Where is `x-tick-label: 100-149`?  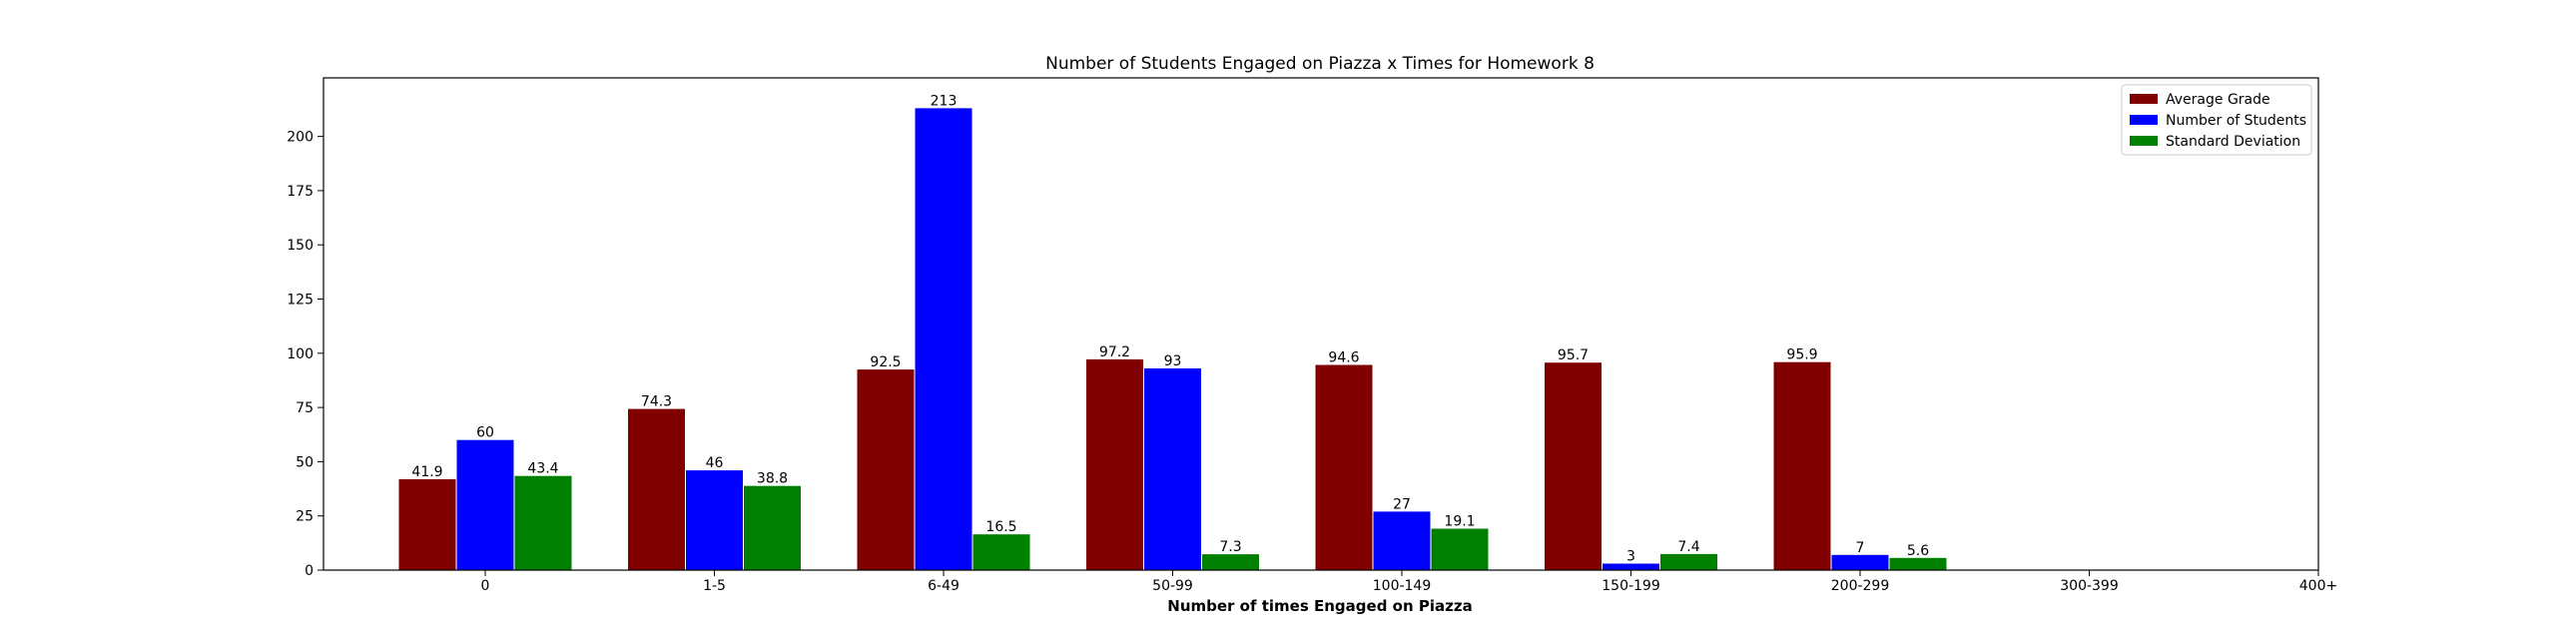 x-tick-label: 100-149 is located at coordinates (1402, 586).